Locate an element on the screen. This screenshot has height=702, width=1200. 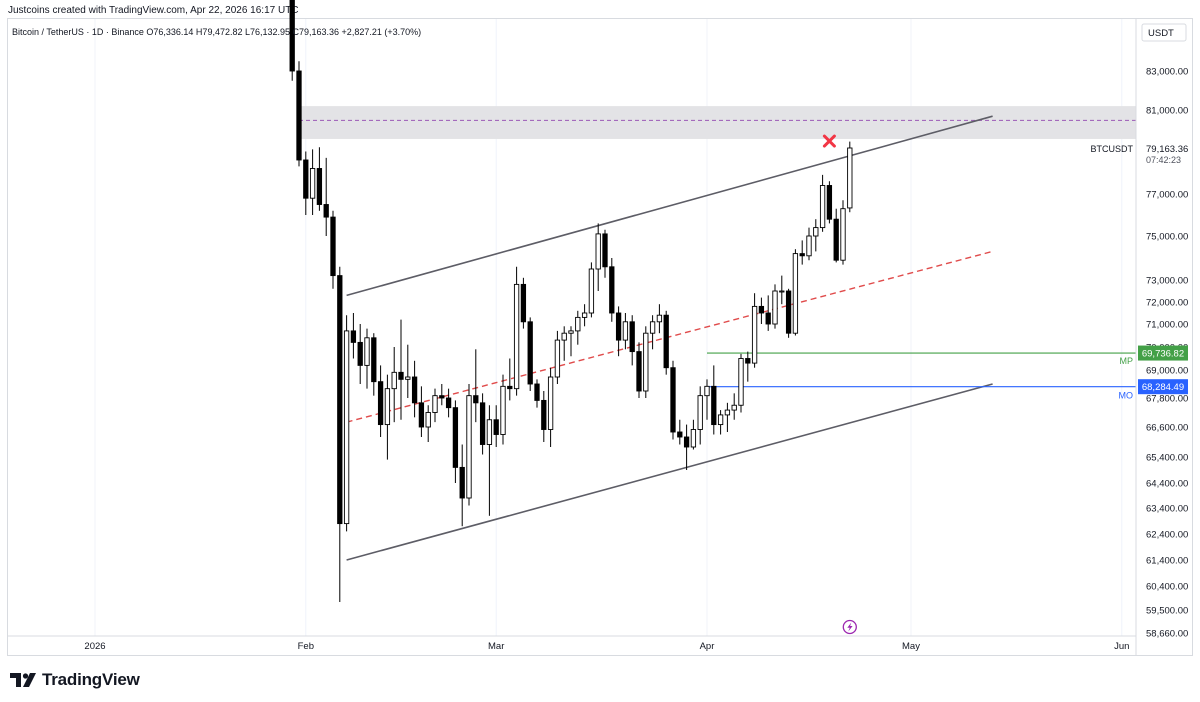
price-tick-label: 60,400.00 is located at coordinates (1167, 587).